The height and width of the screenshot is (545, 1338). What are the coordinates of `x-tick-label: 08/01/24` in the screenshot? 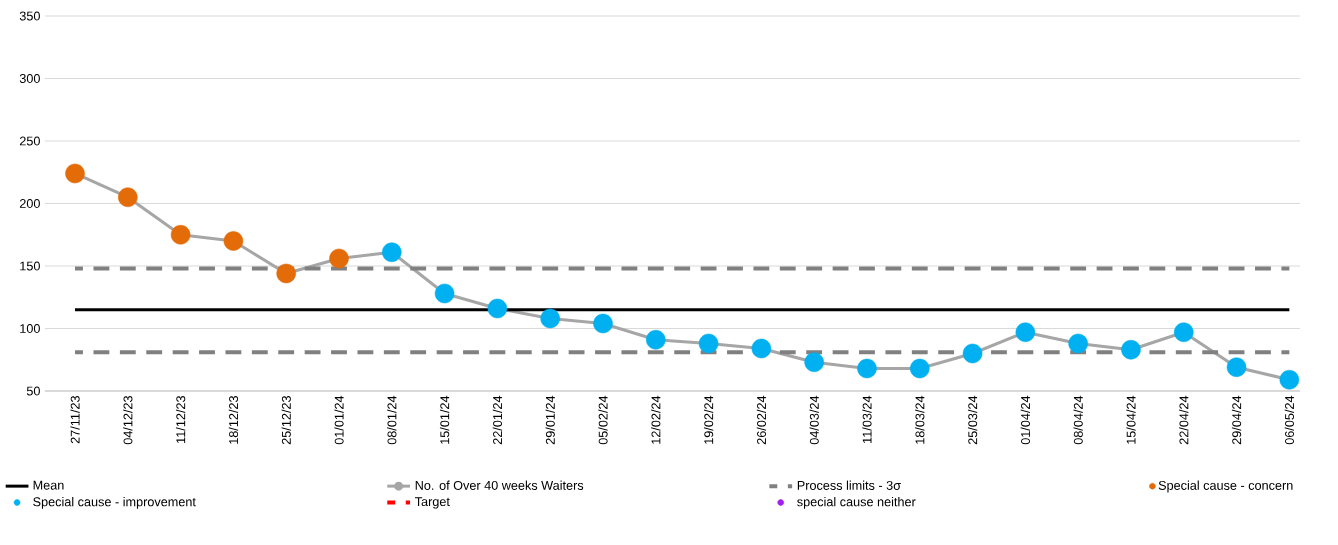 It's located at (392, 420).